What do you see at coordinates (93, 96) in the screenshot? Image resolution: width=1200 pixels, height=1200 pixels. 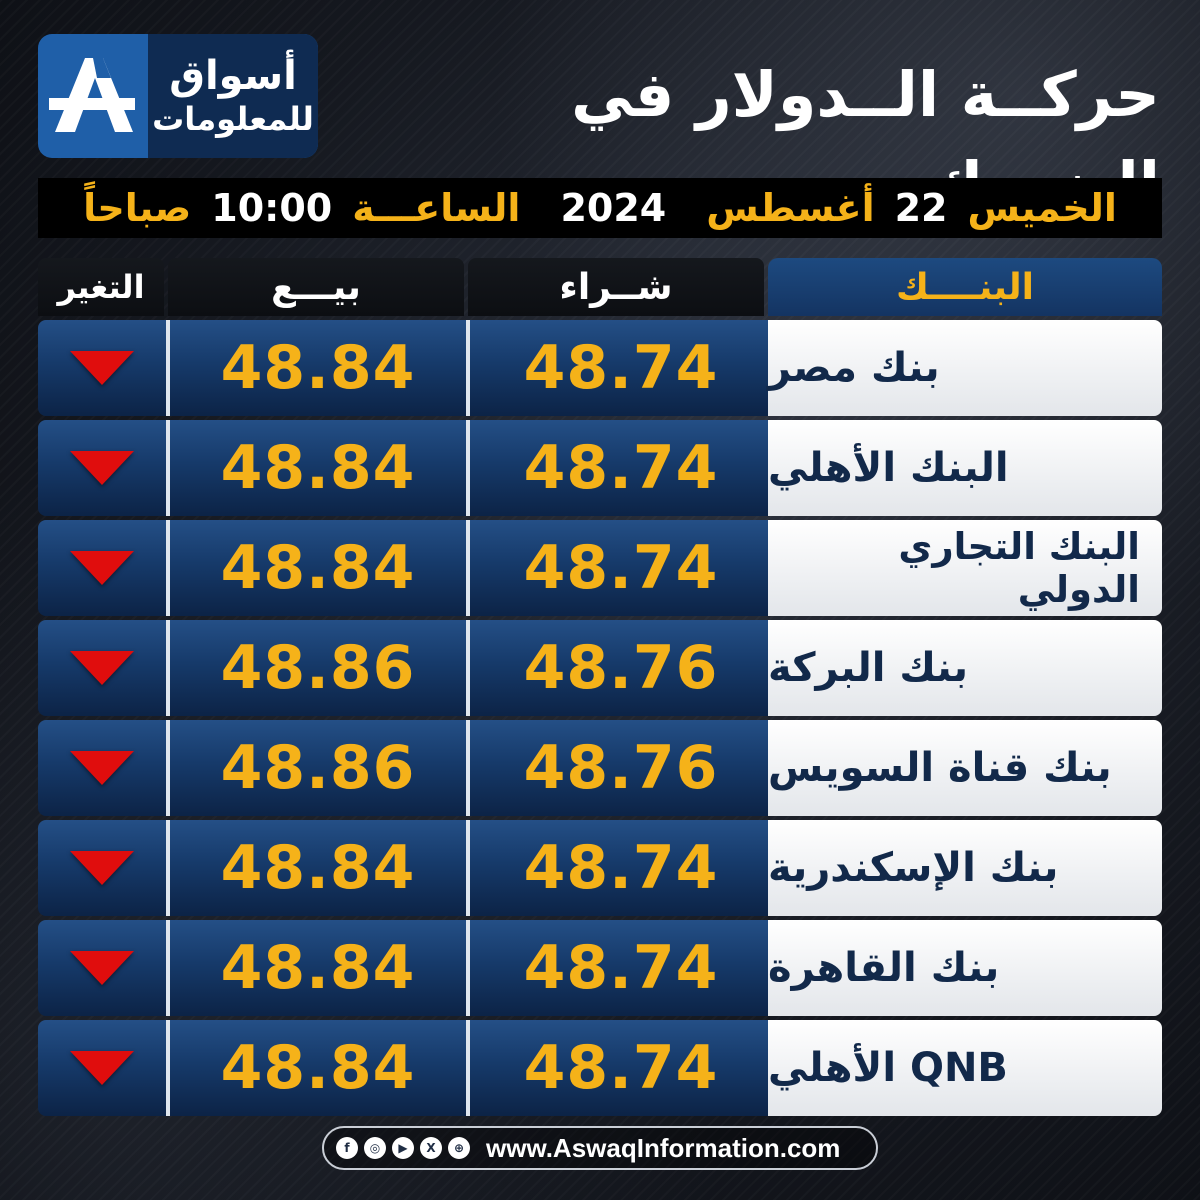 I see `logo-mark-icon` at bounding box center [93, 96].